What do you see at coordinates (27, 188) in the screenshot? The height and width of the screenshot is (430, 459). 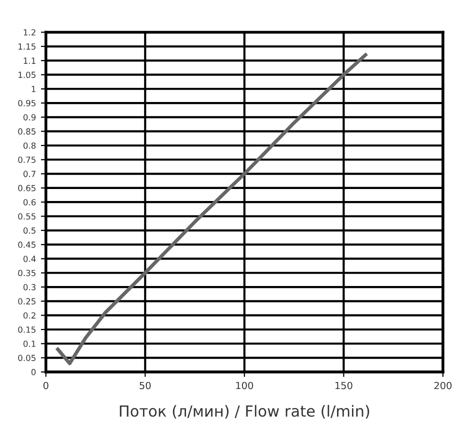 I see `y-tick-label: 0.65` at bounding box center [27, 188].